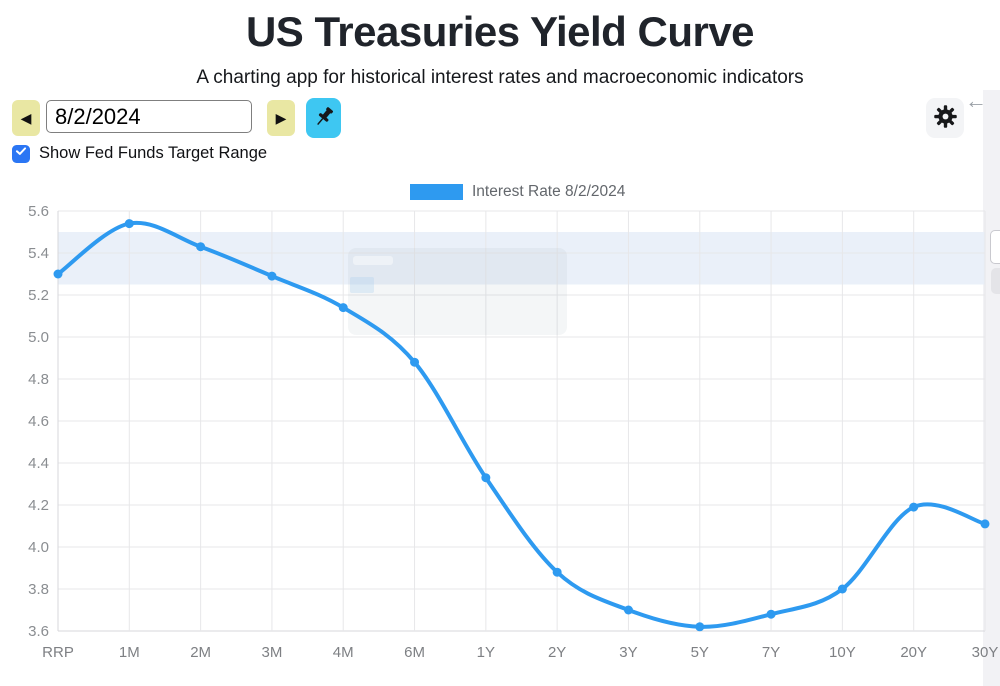 Image resolution: width=1000 pixels, height=686 pixels. I want to click on gear-icon, so click(945, 118).